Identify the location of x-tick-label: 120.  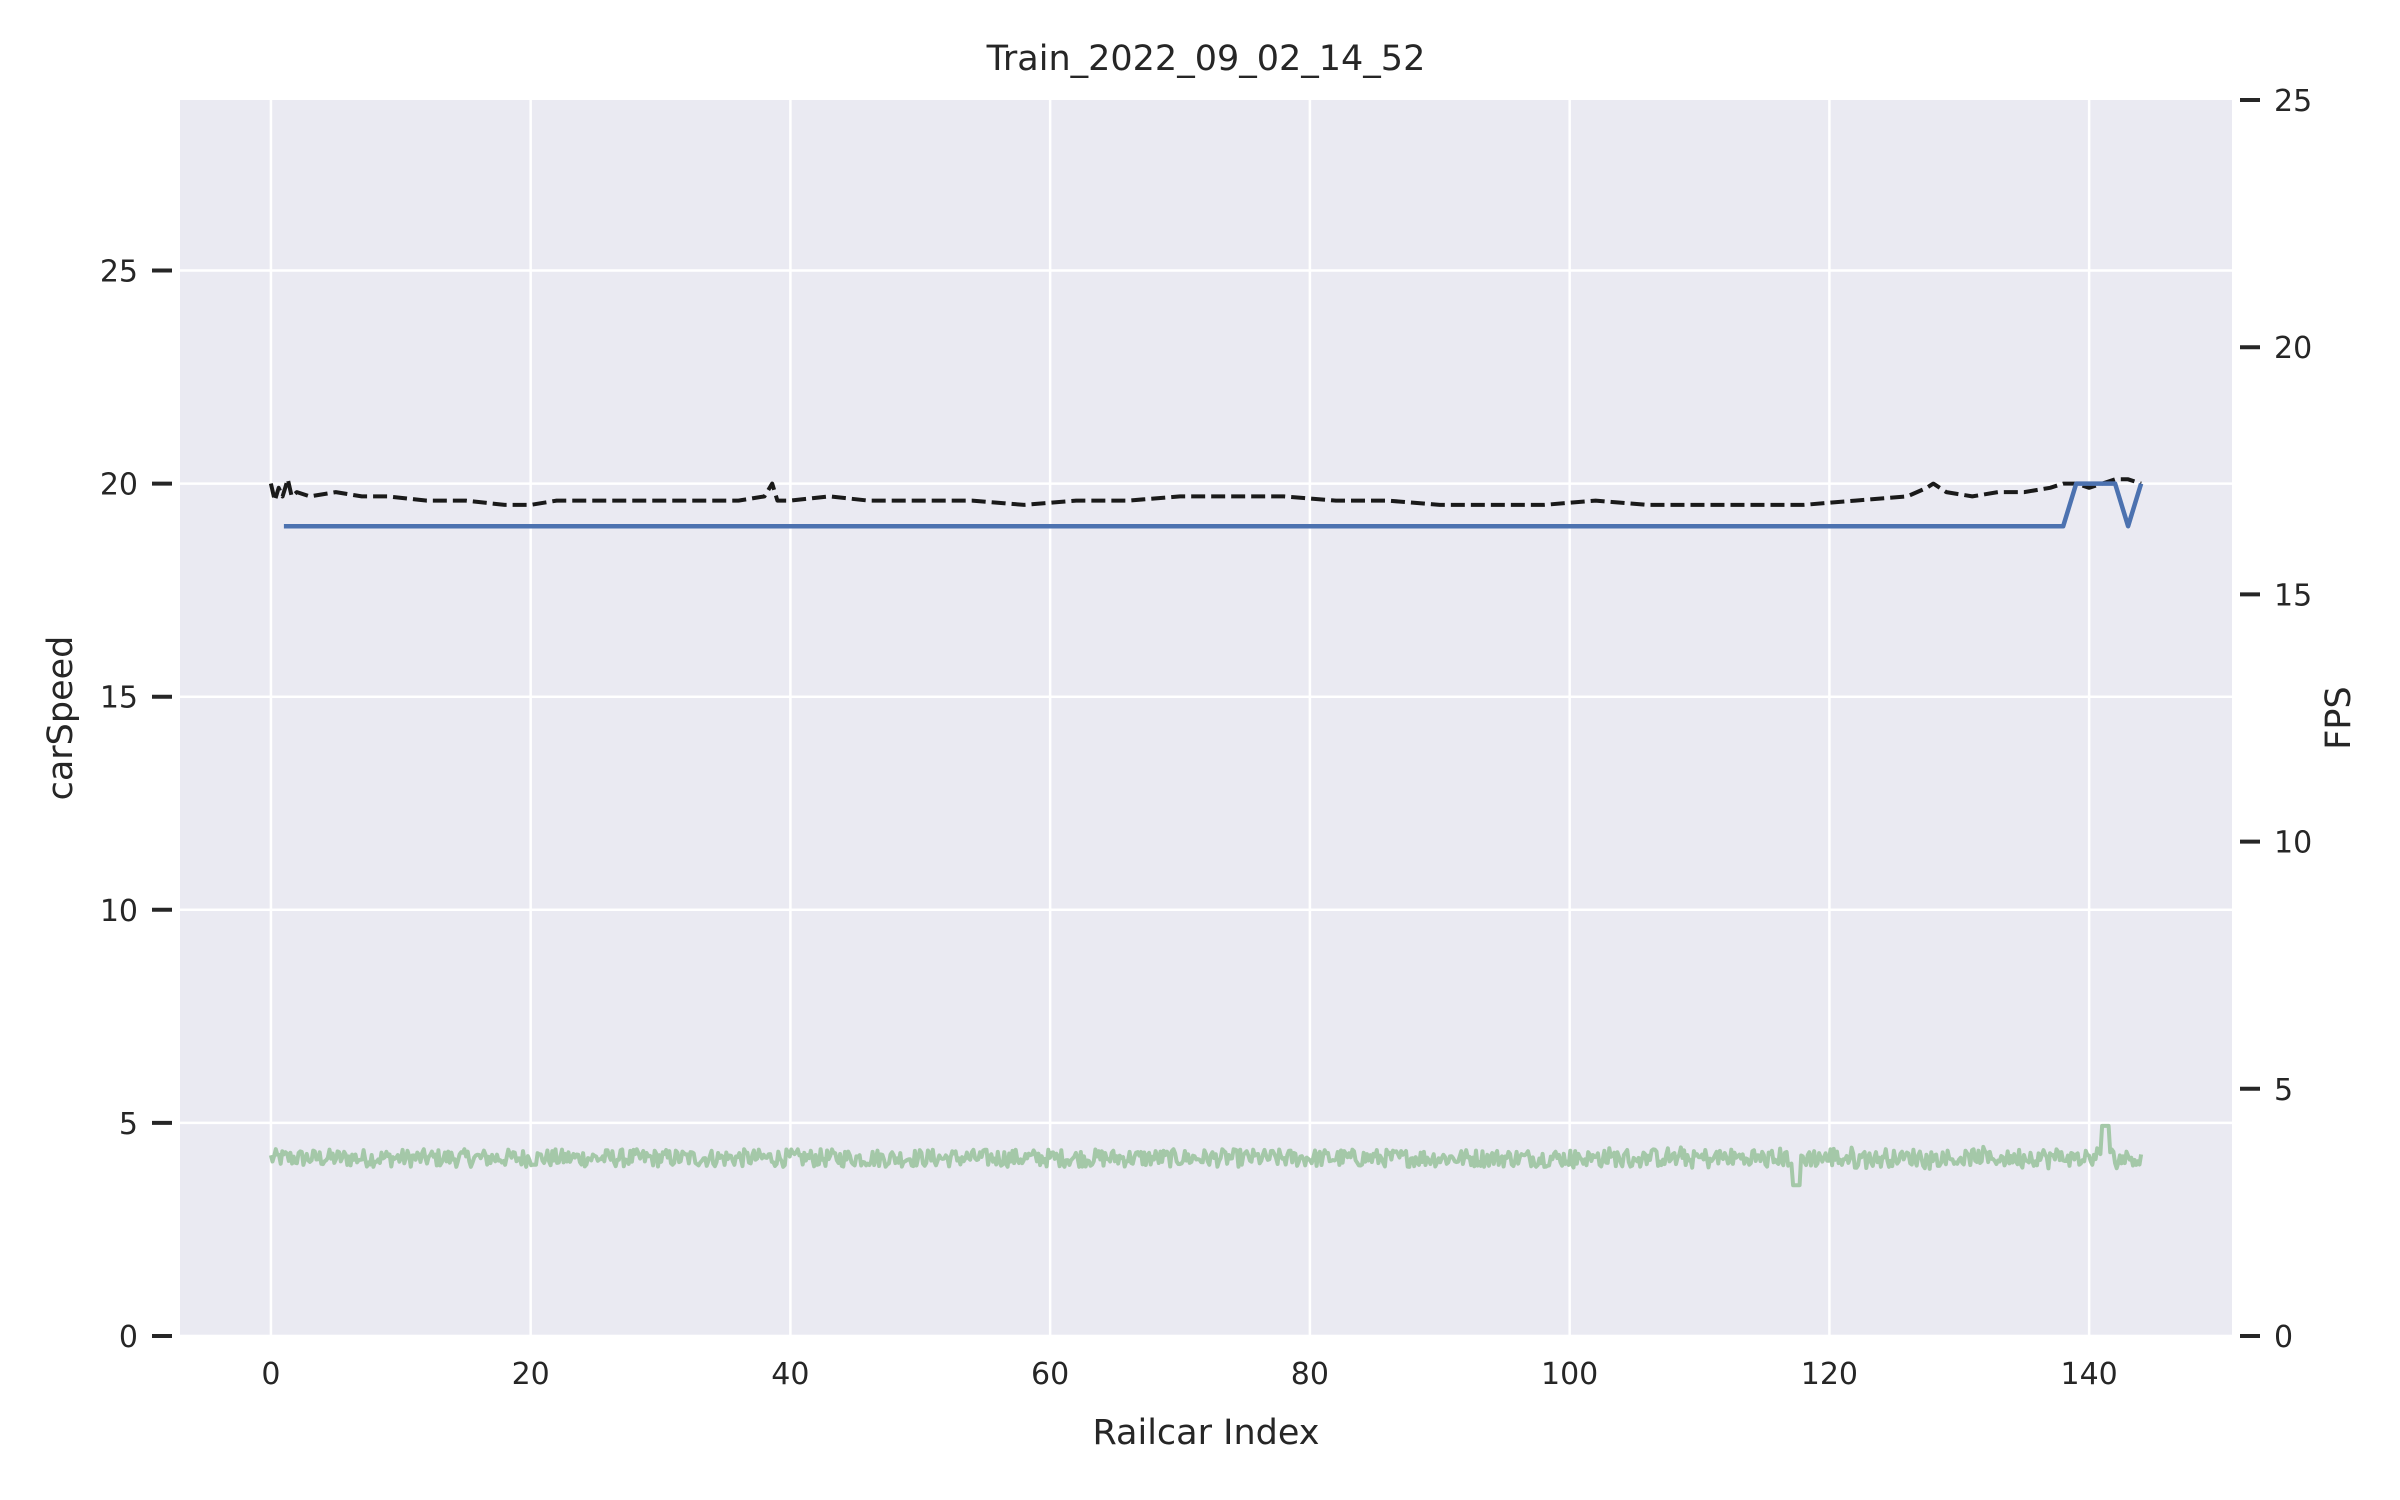
(1829, 1374).